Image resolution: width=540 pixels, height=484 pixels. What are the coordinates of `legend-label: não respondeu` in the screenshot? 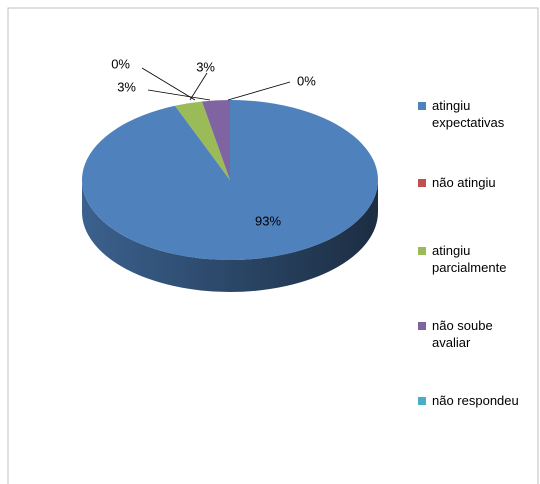 It's located at (475, 400).